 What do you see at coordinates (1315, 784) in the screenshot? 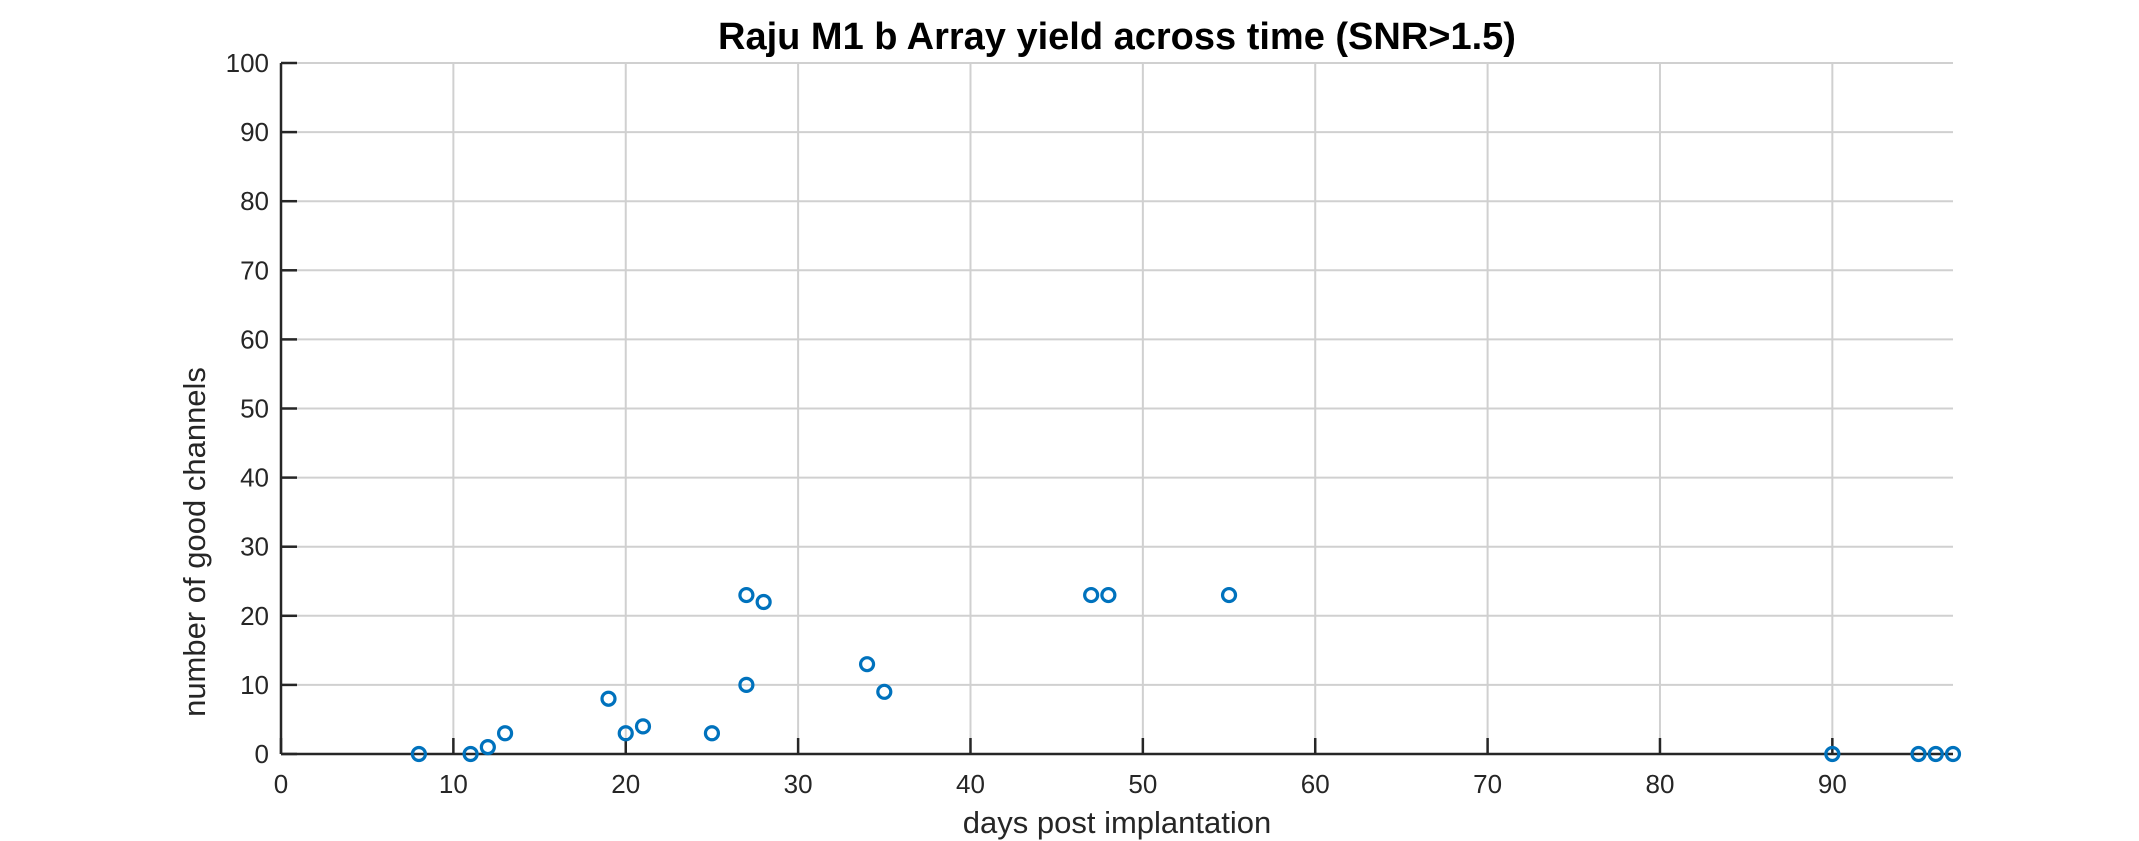
I see `x-tick-label: 60` at bounding box center [1315, 784].